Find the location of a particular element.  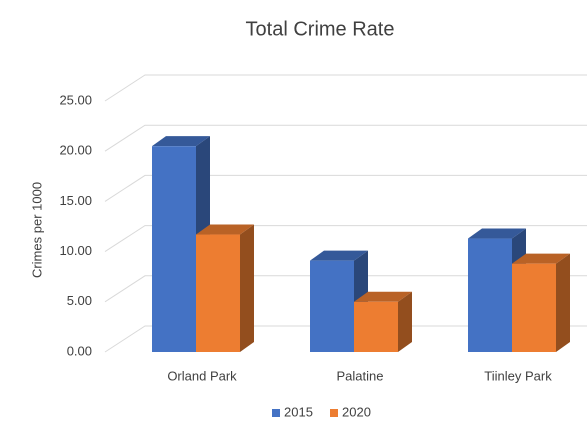

y-tick-label: 0.00 is located at coordinates (79, 350).